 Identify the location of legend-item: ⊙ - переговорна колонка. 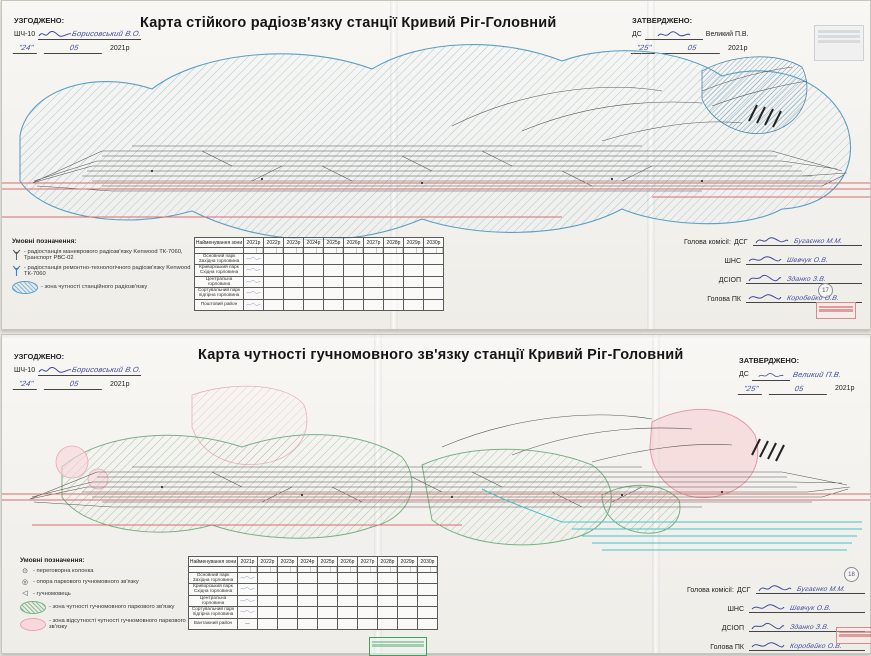
(110, 572).